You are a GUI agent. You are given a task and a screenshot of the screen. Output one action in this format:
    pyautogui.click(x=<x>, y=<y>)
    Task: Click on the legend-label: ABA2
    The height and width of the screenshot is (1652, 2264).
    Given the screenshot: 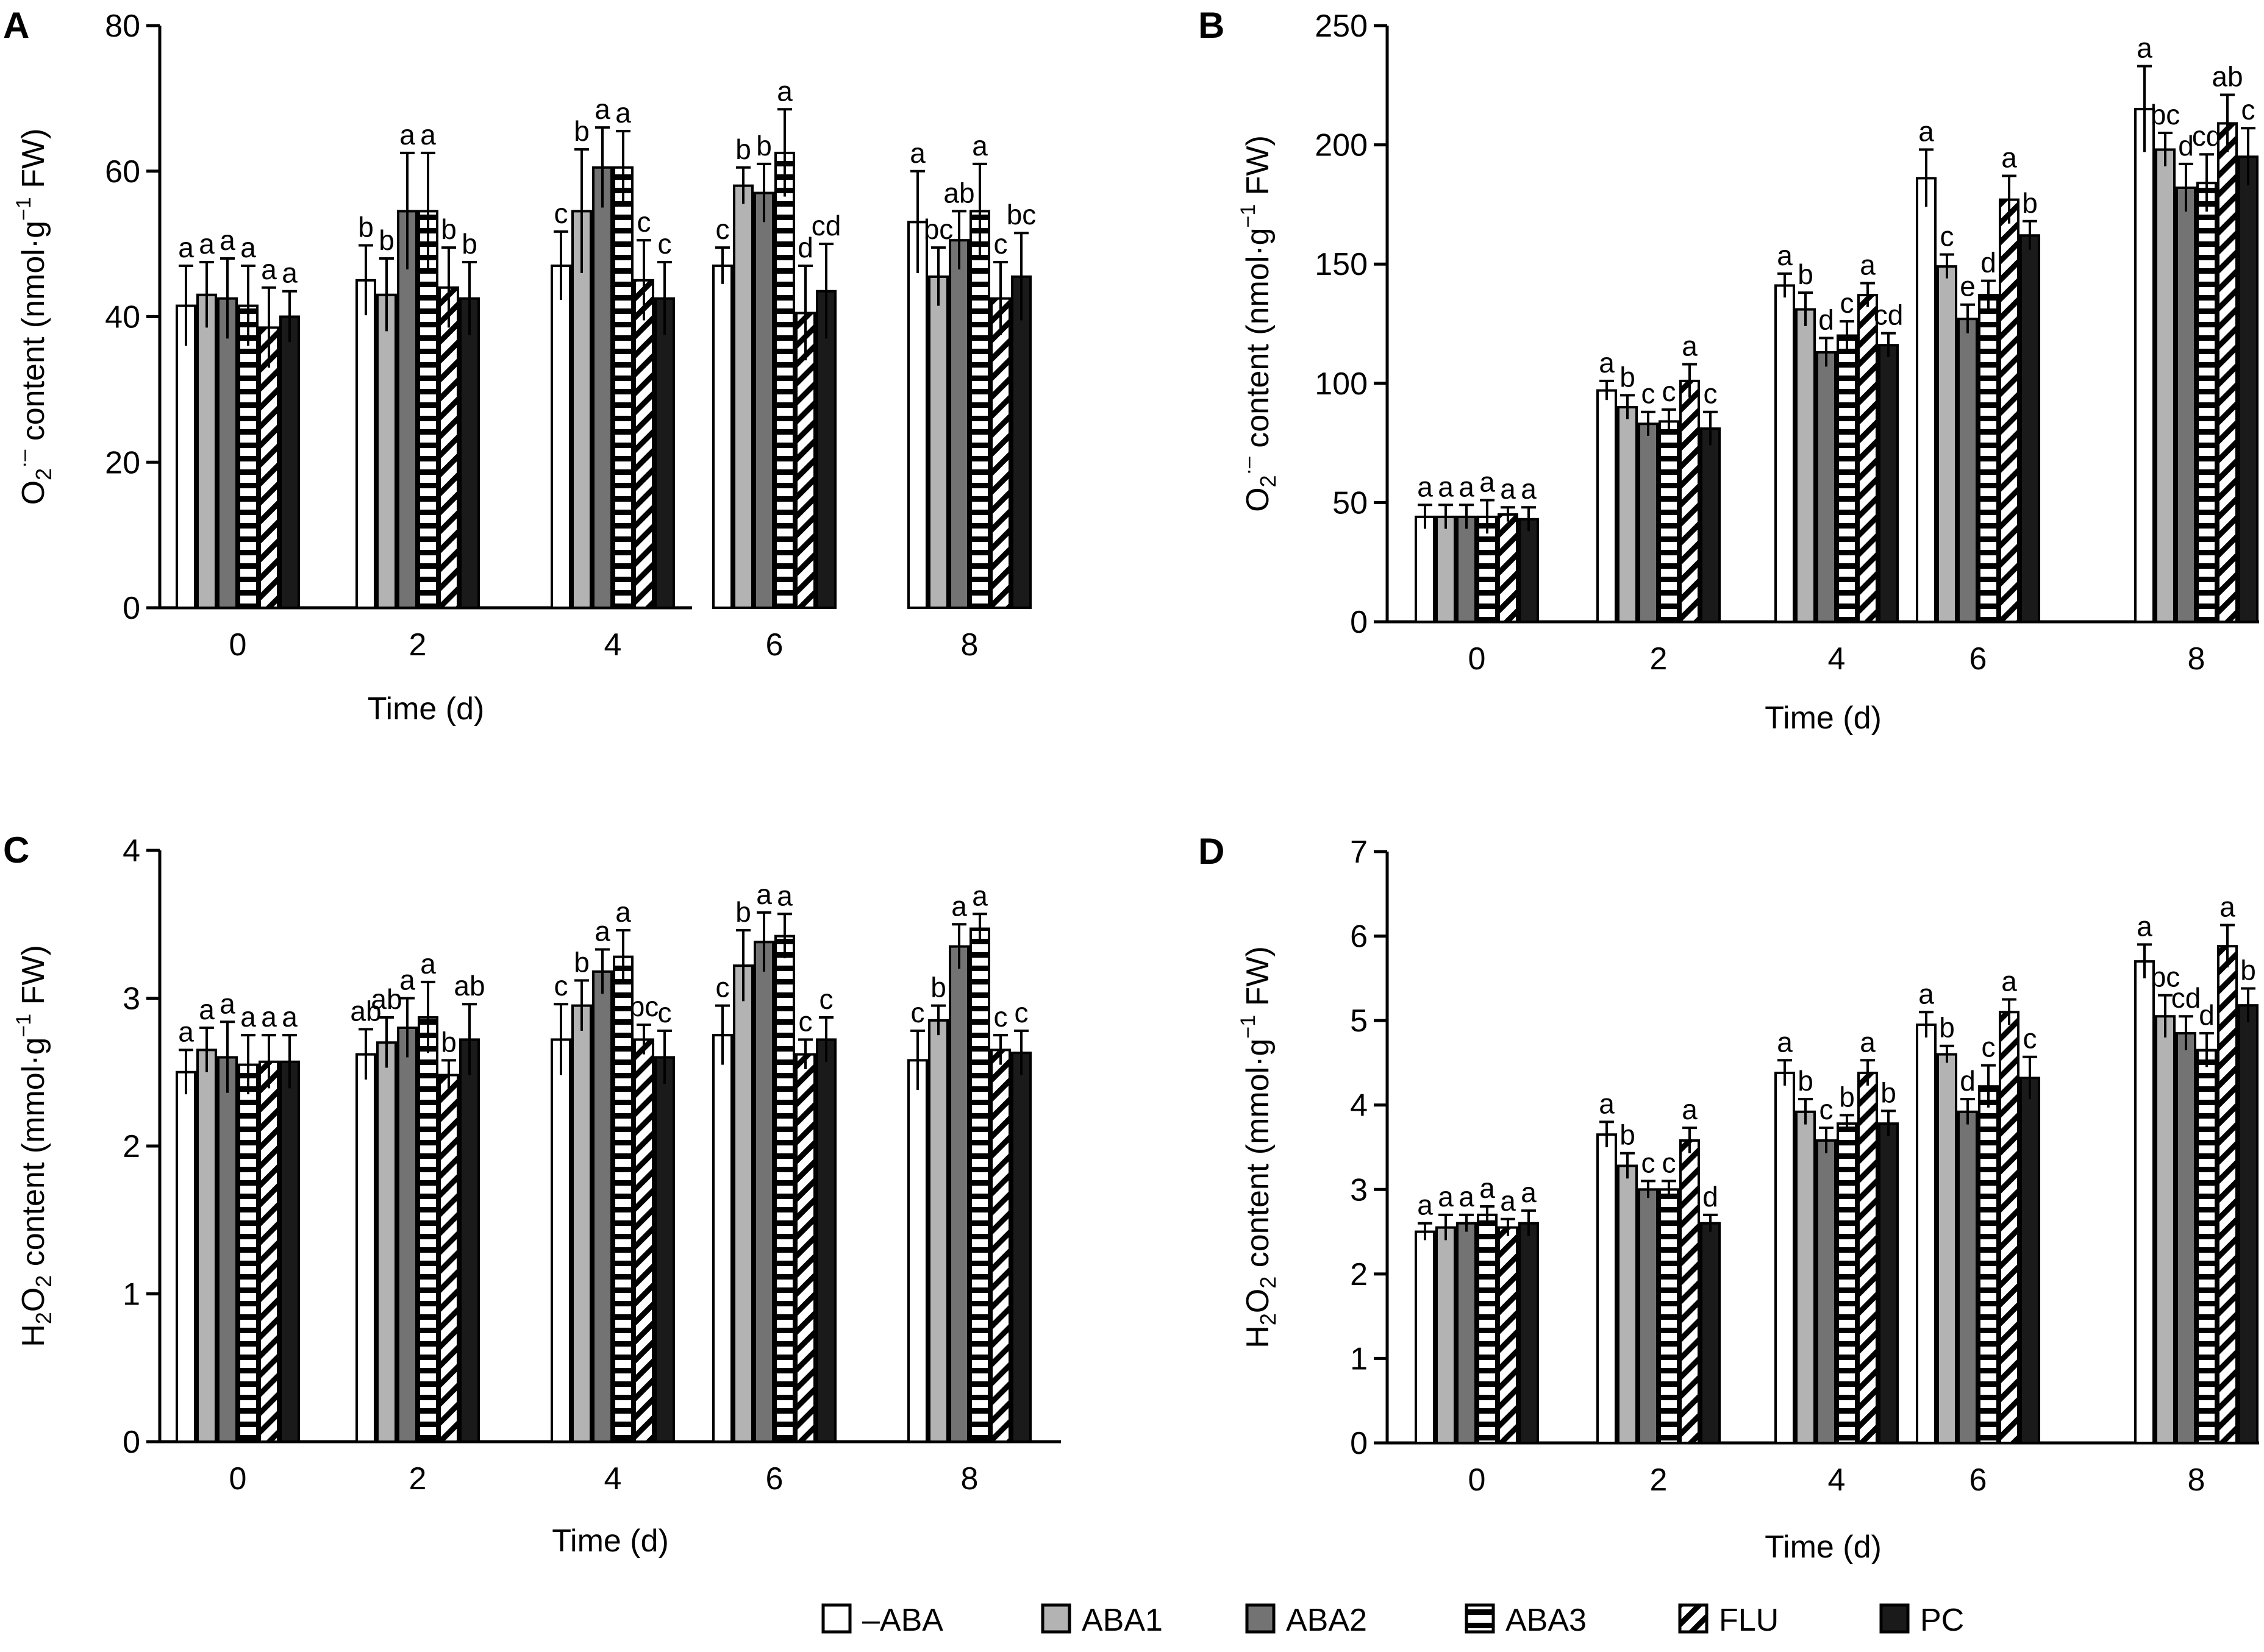 What is the action you would take?
    pyautogui.click(x=1327, y=1620)
    